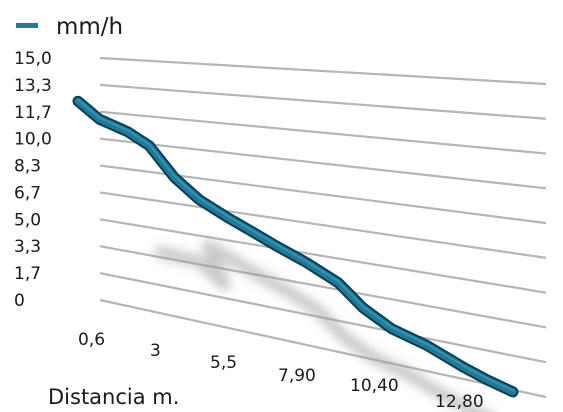  I want to click on x-tick-label: 7,90, so click(297, 376).